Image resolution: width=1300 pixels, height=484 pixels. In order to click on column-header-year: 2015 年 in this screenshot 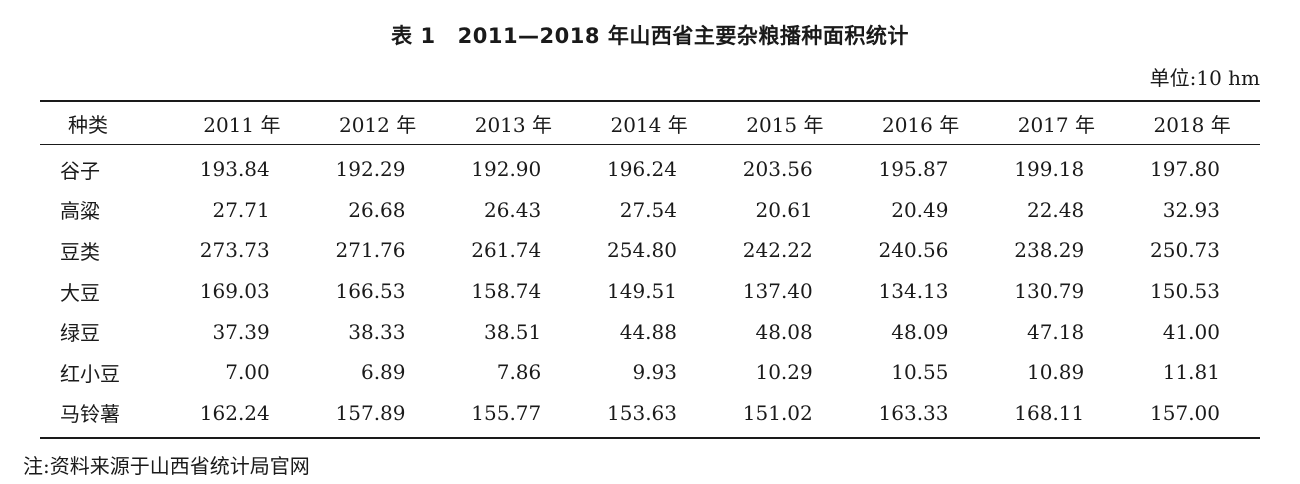, I will do `click(785, 122)`.